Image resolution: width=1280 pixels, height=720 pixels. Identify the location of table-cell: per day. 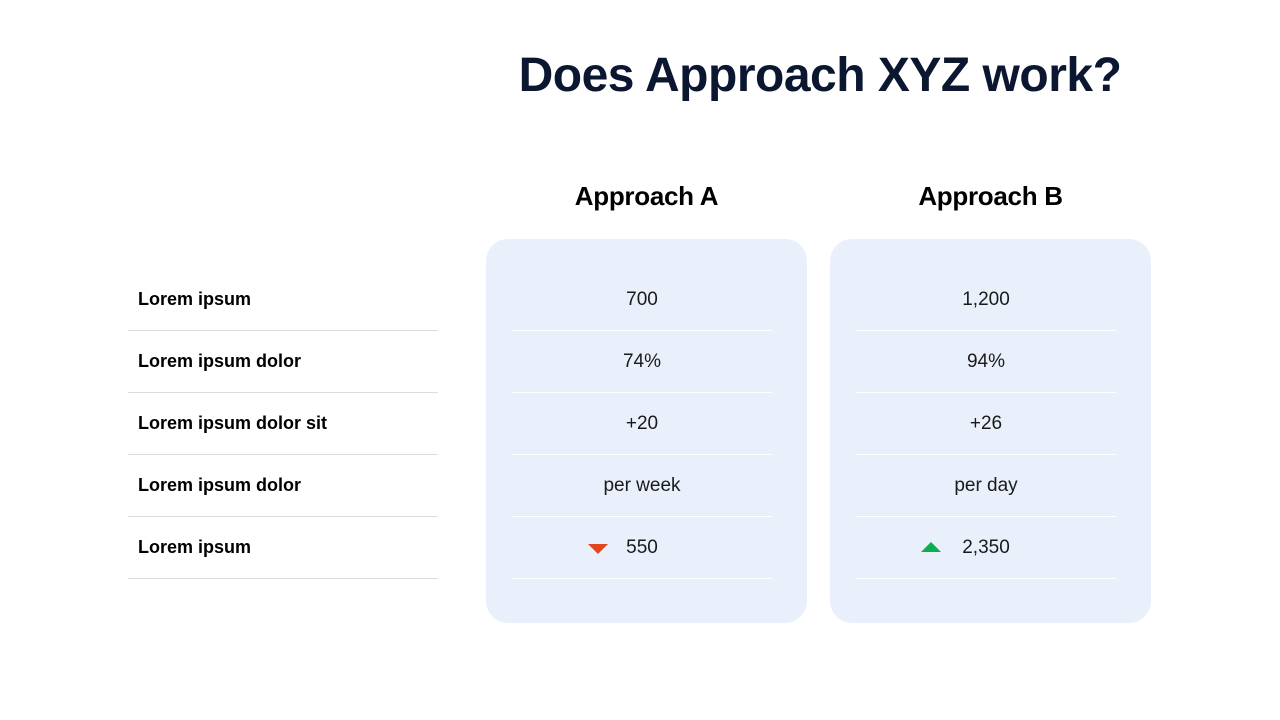
(986, 486).